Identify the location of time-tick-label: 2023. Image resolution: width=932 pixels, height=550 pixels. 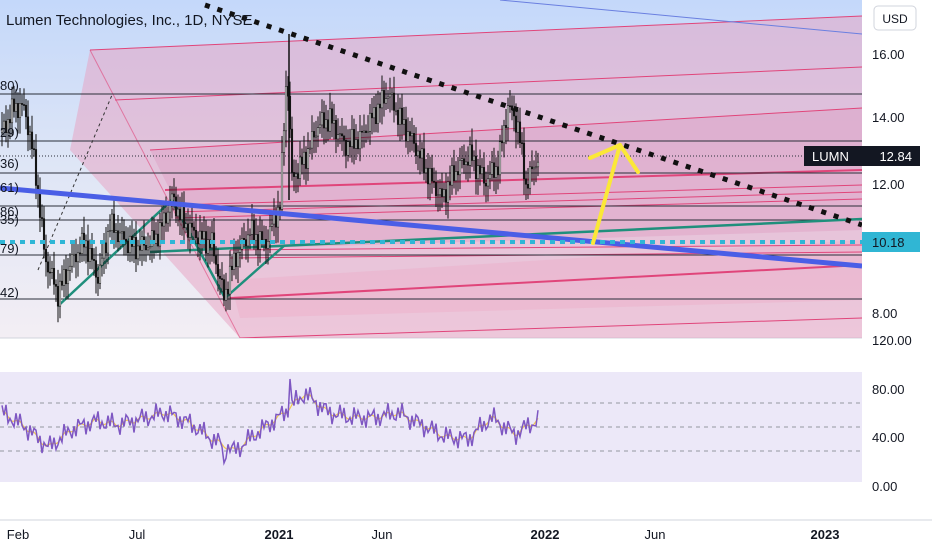
(825, 534).